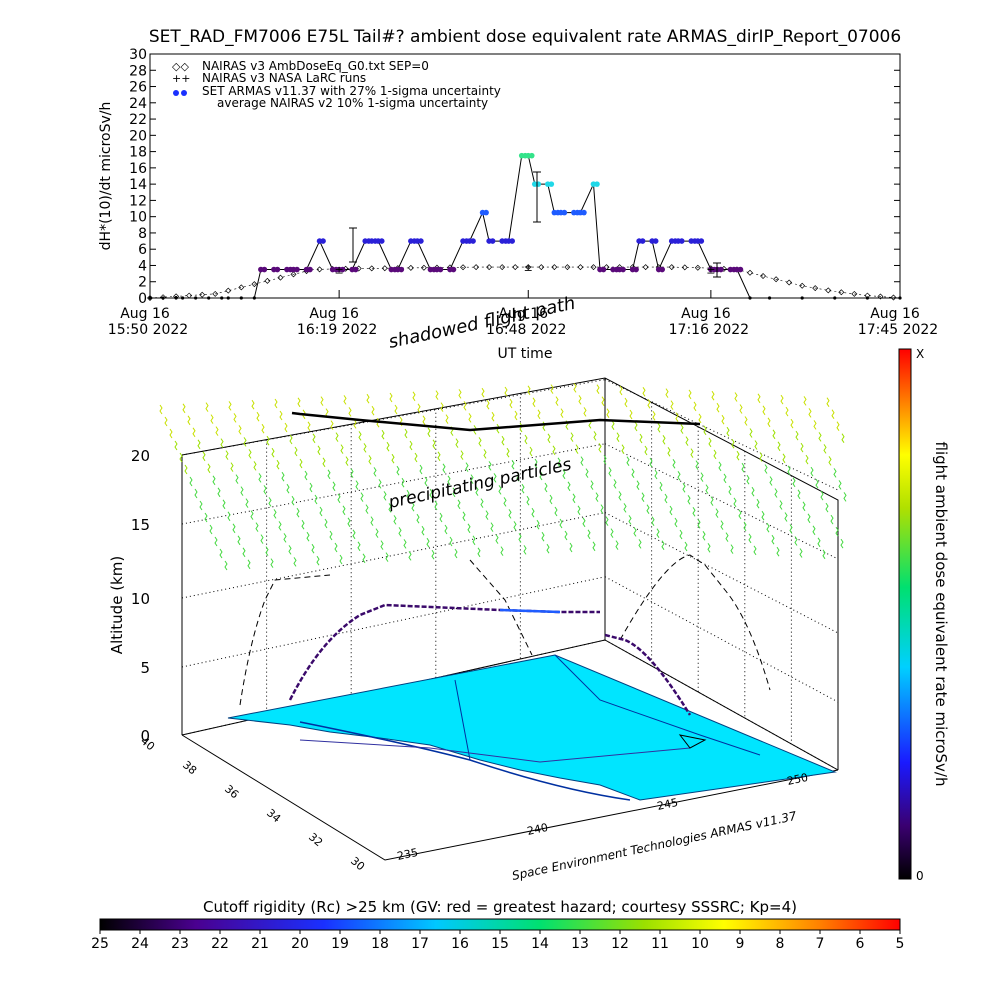  What do you see at coordinates (407, 854) in the screenshot?
I see `longitude-tick-label: 235` at bounding box center [407, 854].